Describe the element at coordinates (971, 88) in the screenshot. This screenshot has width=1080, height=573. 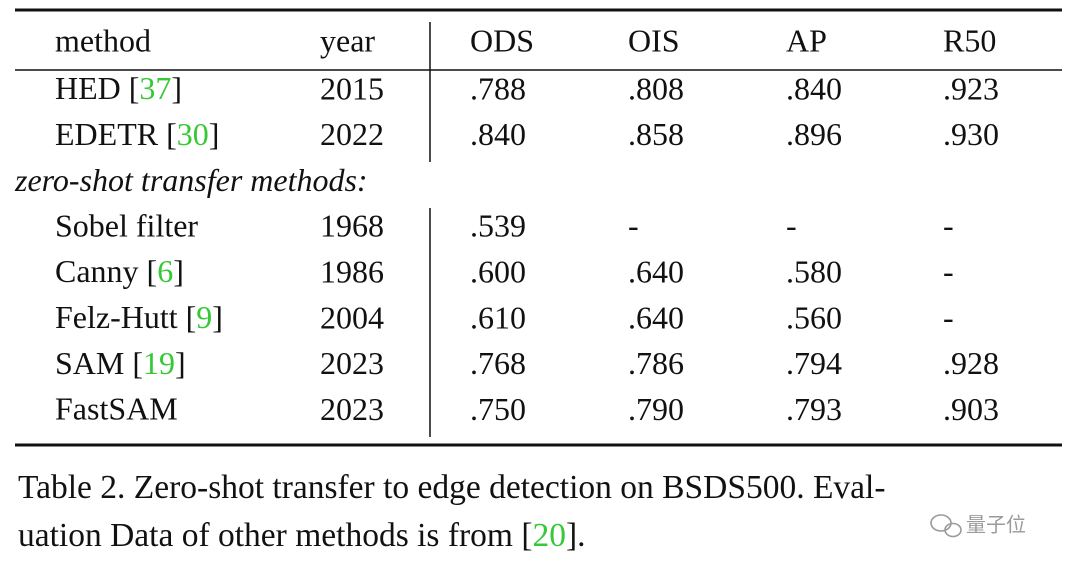
I see `table-cell: .923` at that location.